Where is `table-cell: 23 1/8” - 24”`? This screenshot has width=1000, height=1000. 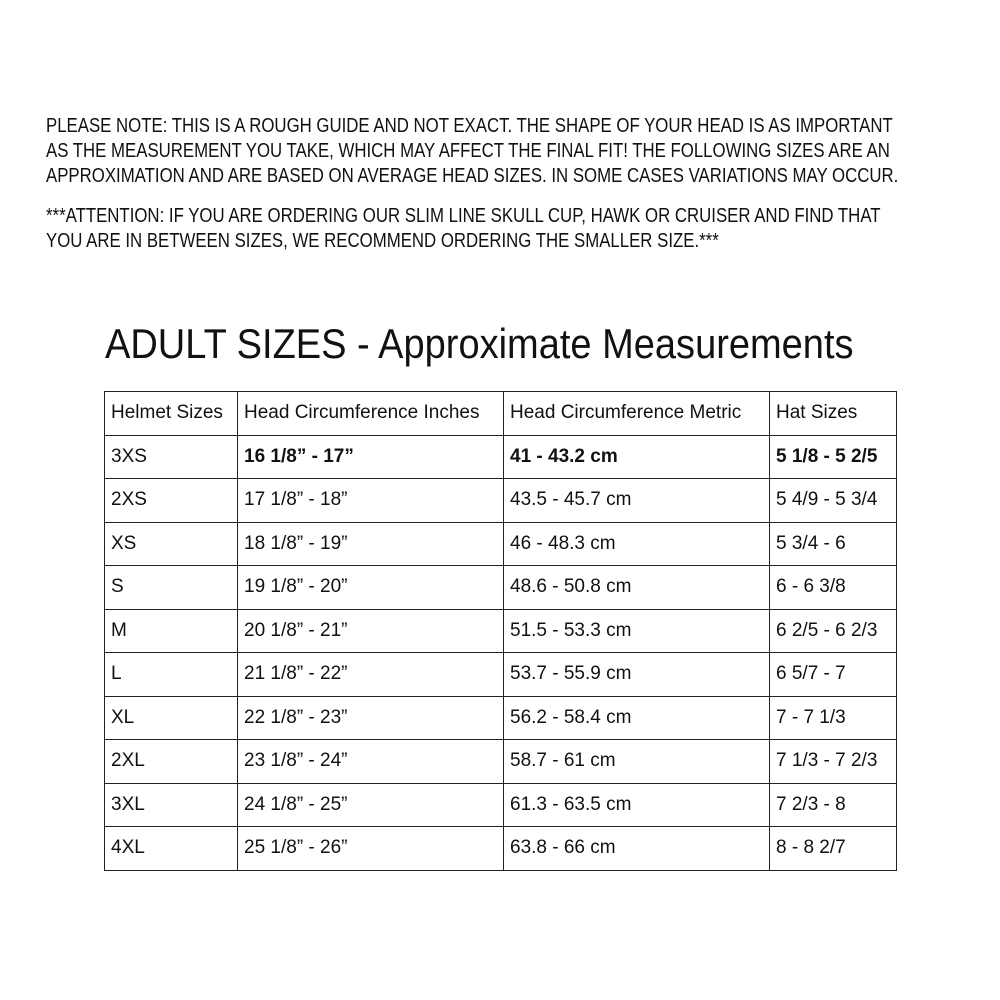
table-cell: 23 1/8” - 24” is located at coordinates (370, 761).